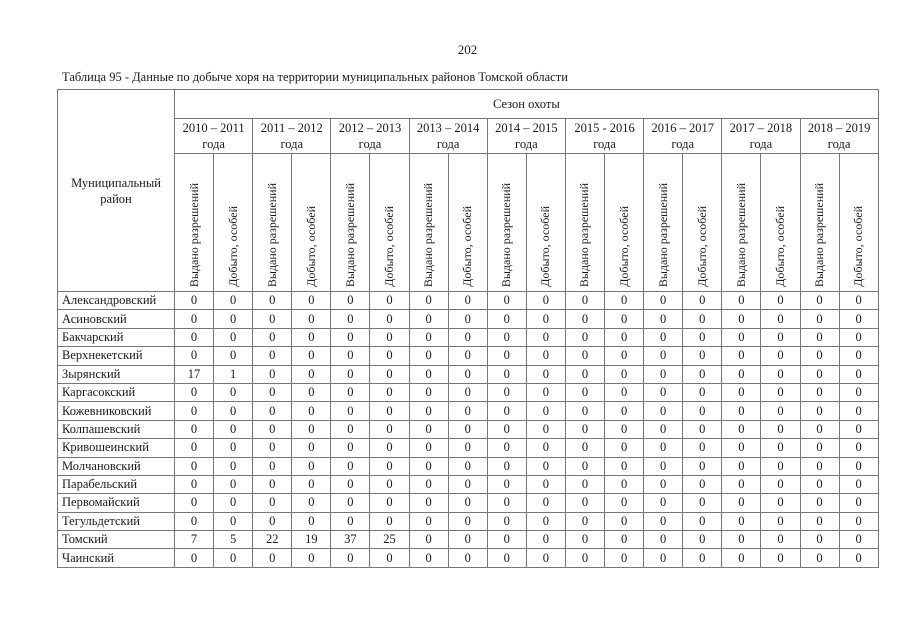  Describe the element at coordinates (116, 503) in the screenshot. I see `region-name: Первомайский` at that location.